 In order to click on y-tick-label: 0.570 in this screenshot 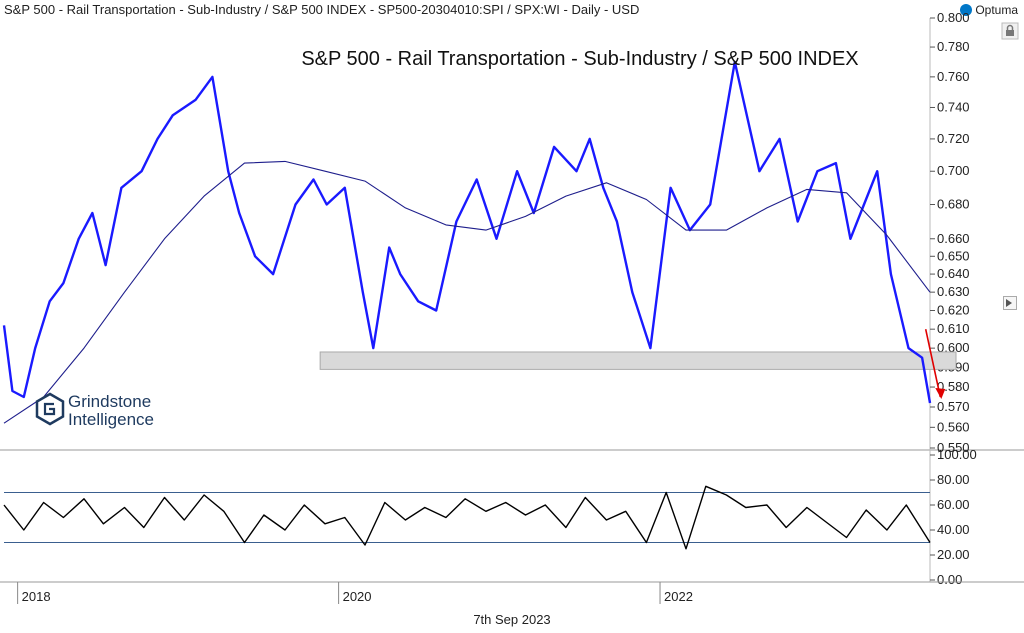, I will do `click(953, 406)`.